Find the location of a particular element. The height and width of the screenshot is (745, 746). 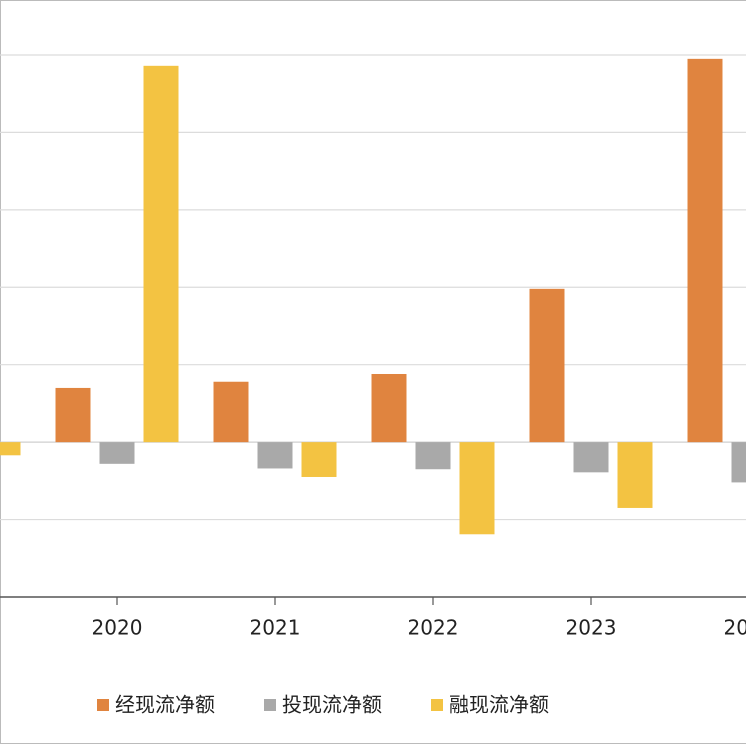

legend-label: 融现流净额 is located at coordinates (499, 705).